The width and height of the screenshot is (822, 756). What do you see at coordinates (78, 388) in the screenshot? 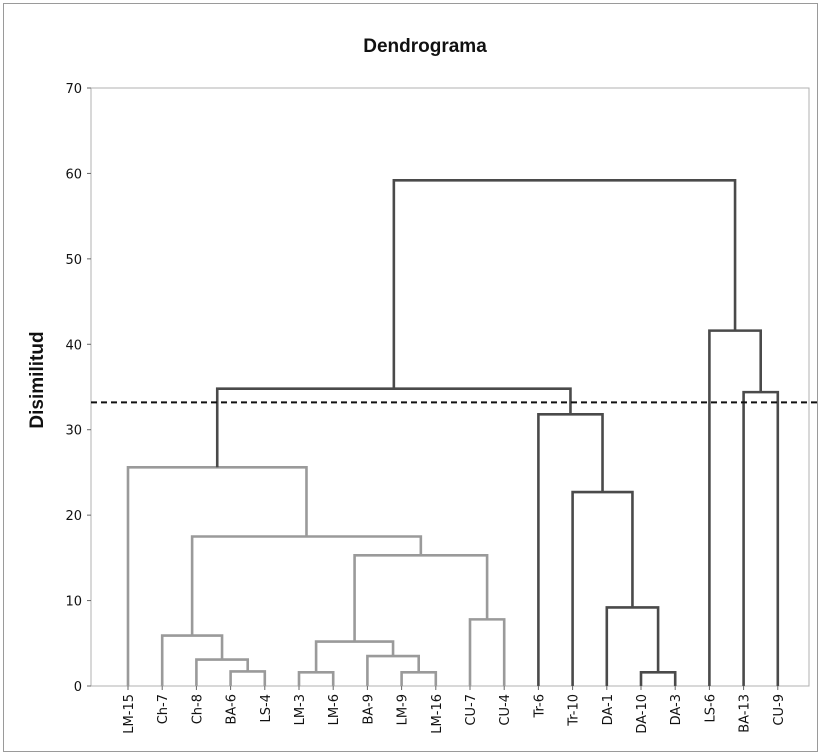
I see `y-axis-ticks: 0 10 20 30 40 50 60 70` at bounding box center [78, 388].